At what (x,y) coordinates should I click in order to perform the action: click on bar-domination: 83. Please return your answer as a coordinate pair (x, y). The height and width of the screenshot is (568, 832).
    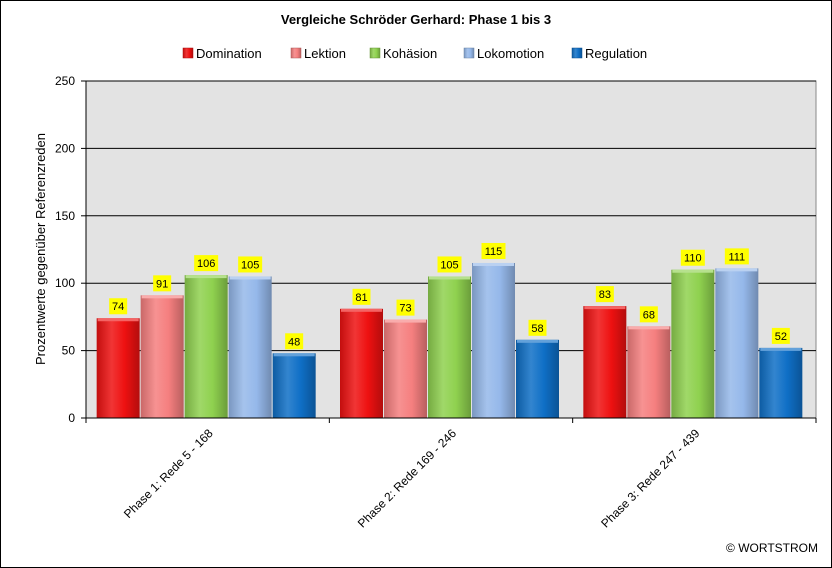
    Looking at the image, I should click on (605, 352).